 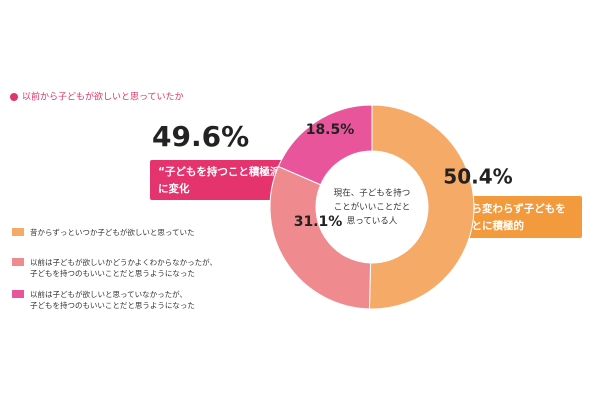 I want to click on center-label: ことがいいことだと, so click(x=372, y=207).